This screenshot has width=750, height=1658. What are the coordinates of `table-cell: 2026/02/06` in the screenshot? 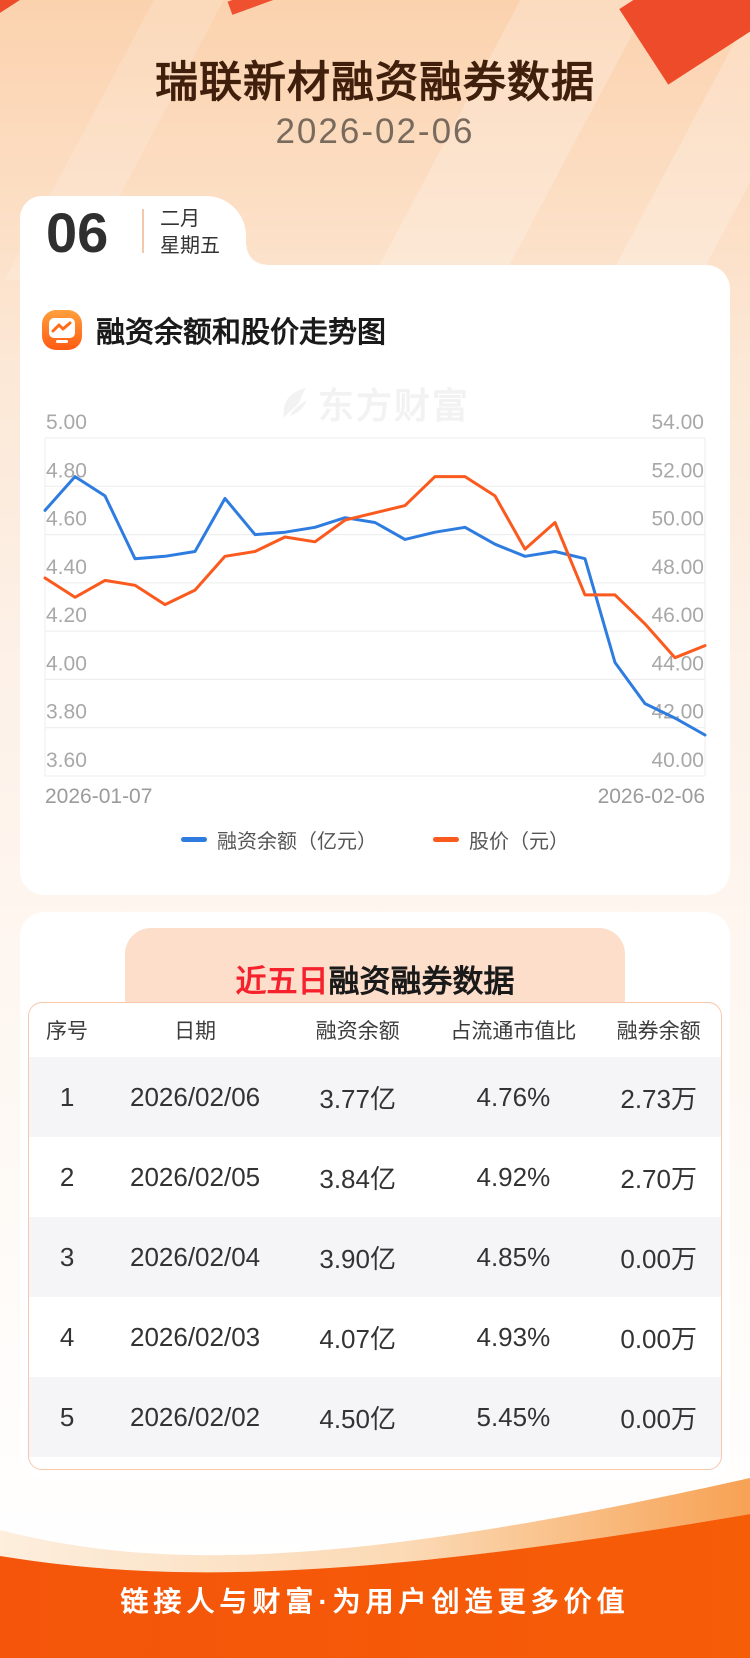 It's located at (195, 1096).